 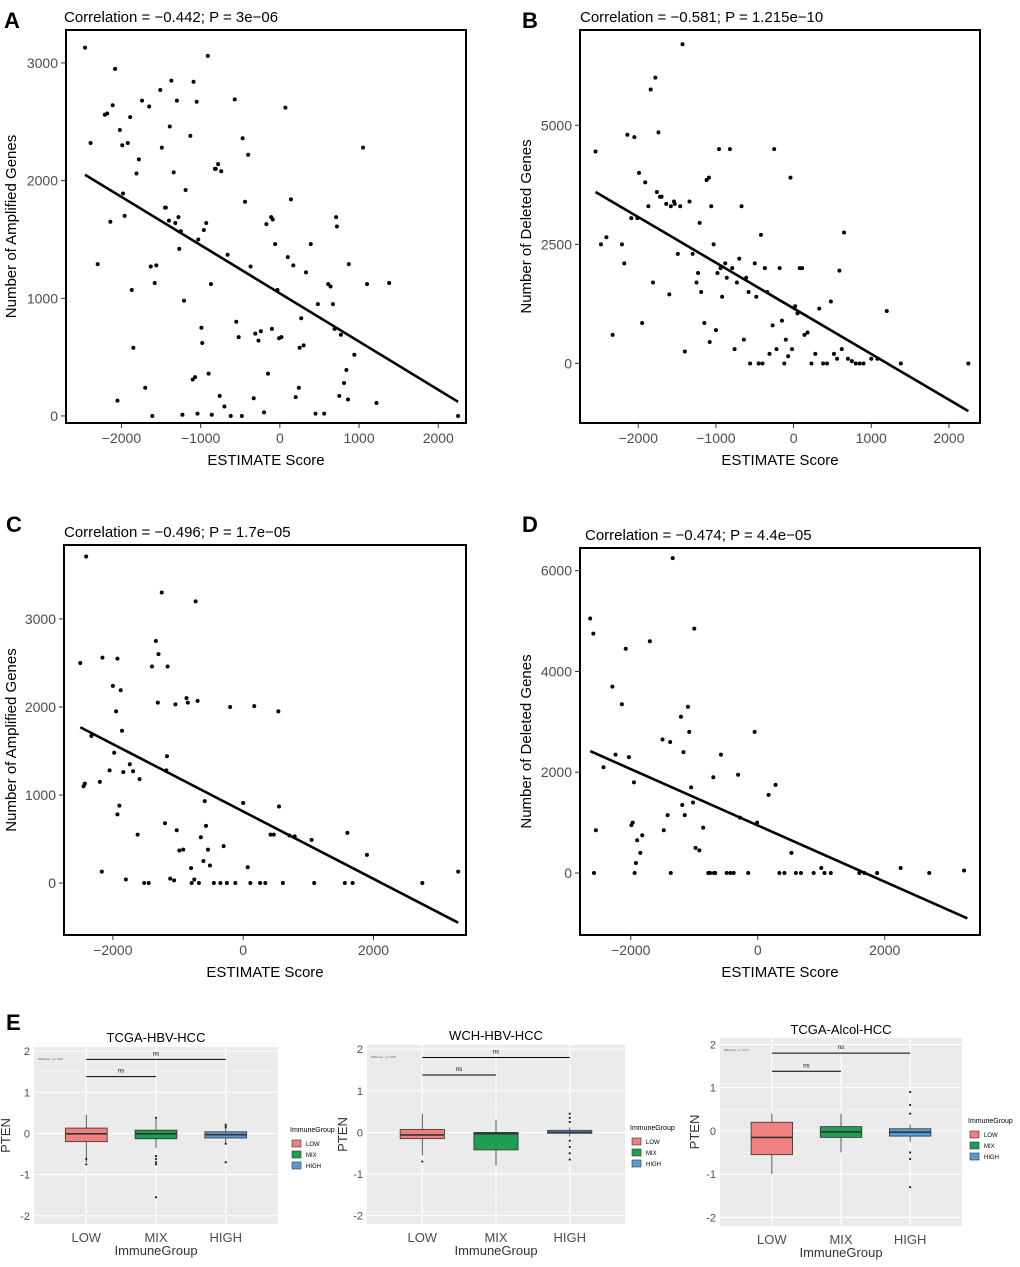 I want to click on plot-frame, so click(x=780, y=741).